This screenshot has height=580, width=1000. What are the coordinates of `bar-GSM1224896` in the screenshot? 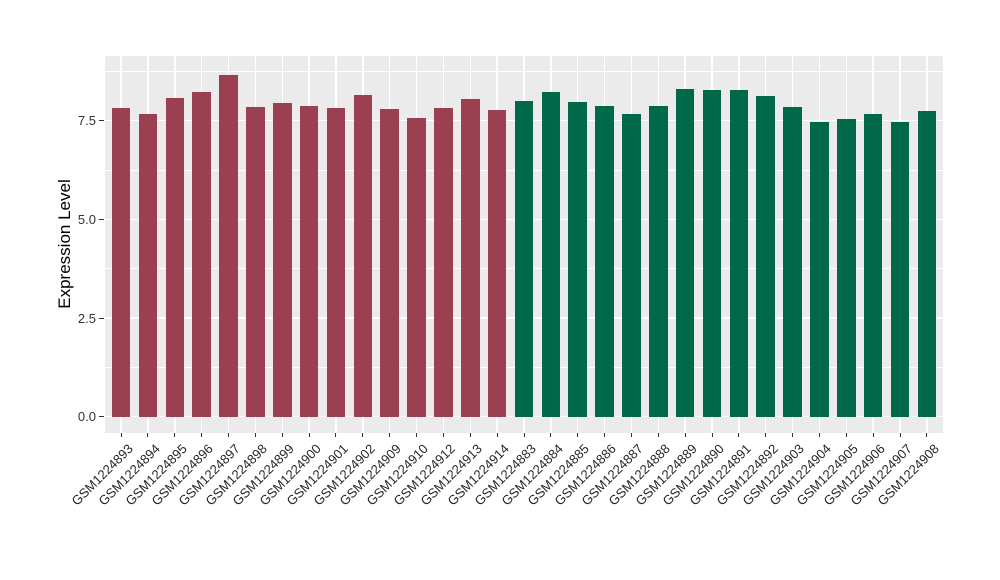 It's located at (201, 254).